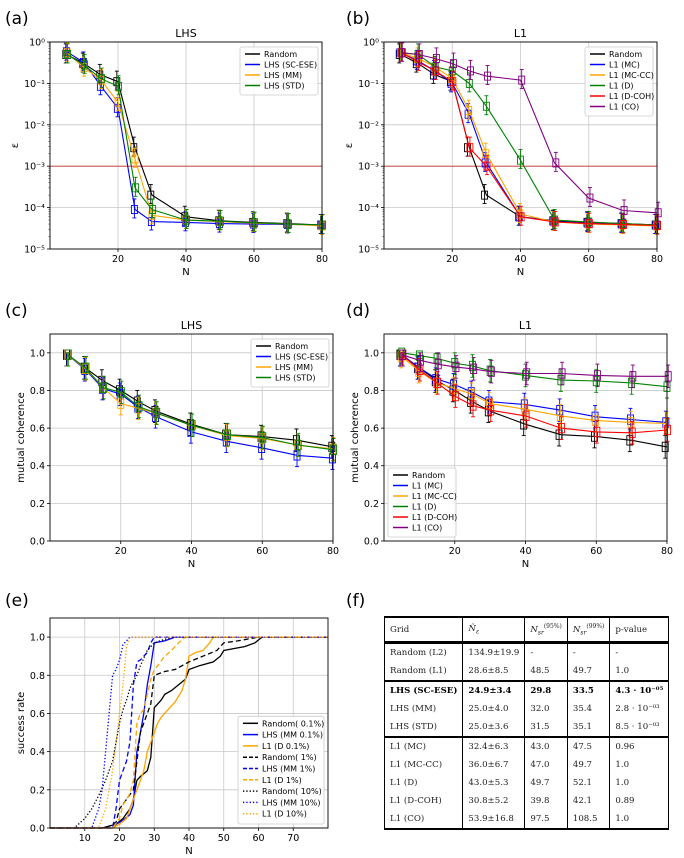 The width and height of the screenshot is (684, 858). I want to click on table-cell: Random (L1), so click(423, 671).